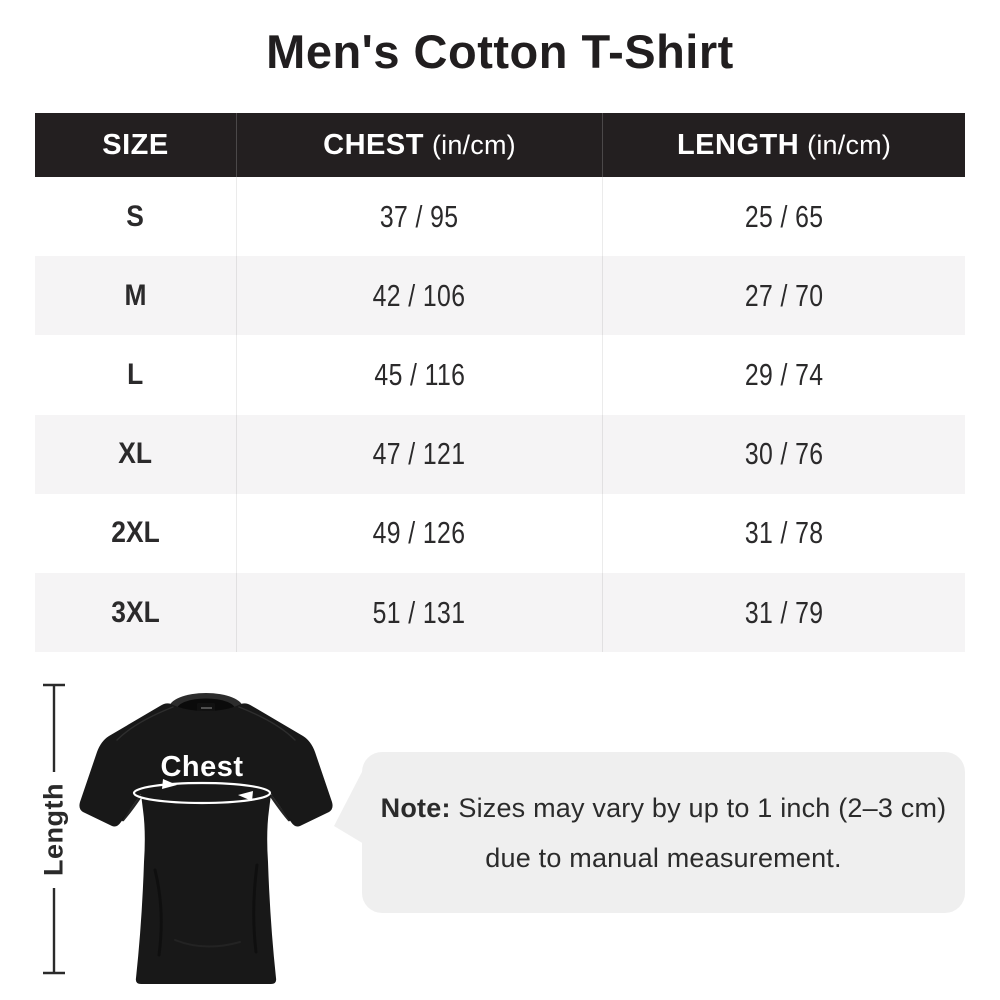 This screenshot has height=1000, width=1000. Describe the element at coordinates (849, 144) in the screenshot. I see `header-length-unit: (in/cm)` at that location.